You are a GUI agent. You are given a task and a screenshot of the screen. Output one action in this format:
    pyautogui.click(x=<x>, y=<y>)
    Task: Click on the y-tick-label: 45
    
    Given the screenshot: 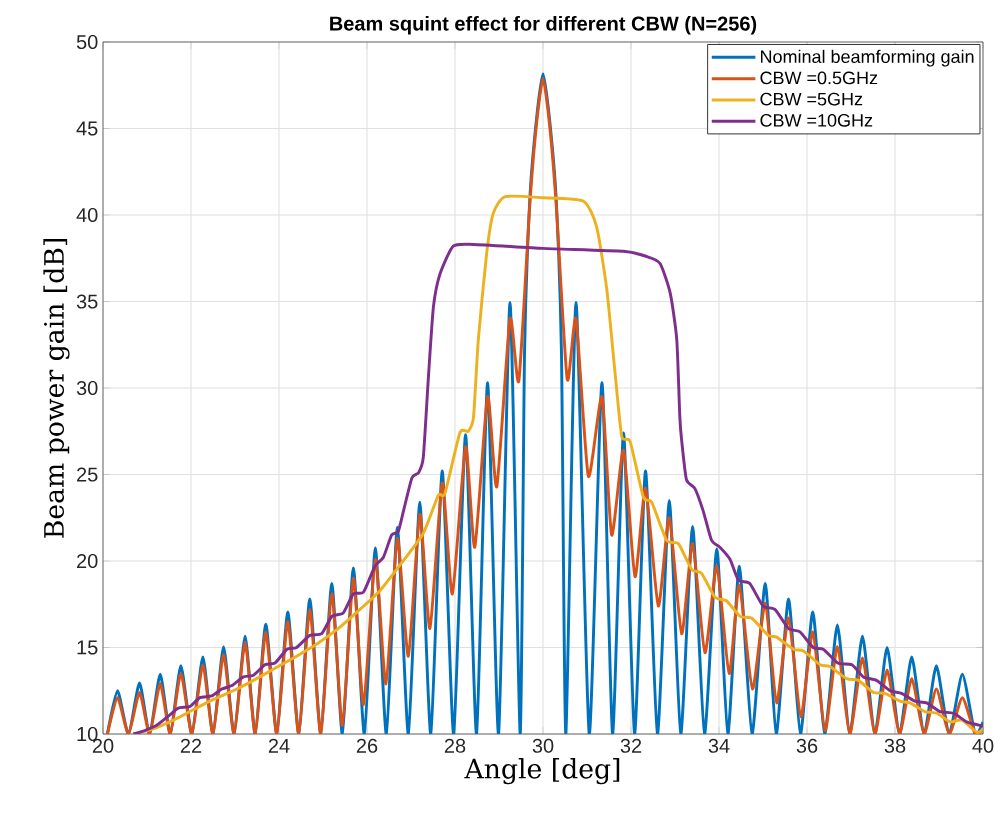 What is the action you would take?
    pyautogui.click(x=87, y=128)
    